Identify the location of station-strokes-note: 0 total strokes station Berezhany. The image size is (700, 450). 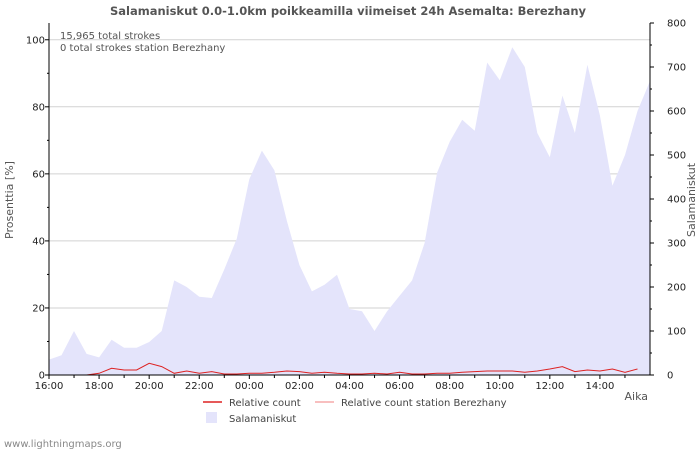
(142, 48).